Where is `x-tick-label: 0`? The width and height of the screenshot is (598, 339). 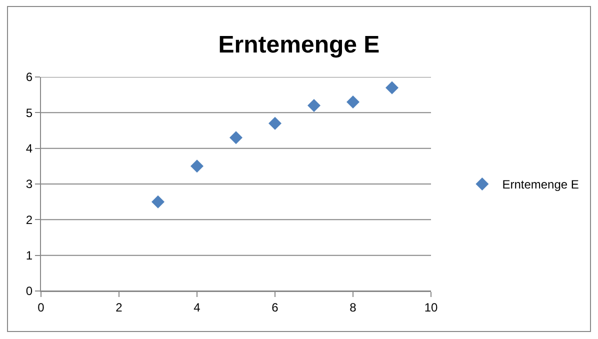 x-tick-label: 0 is located at coordinates (41, 307).